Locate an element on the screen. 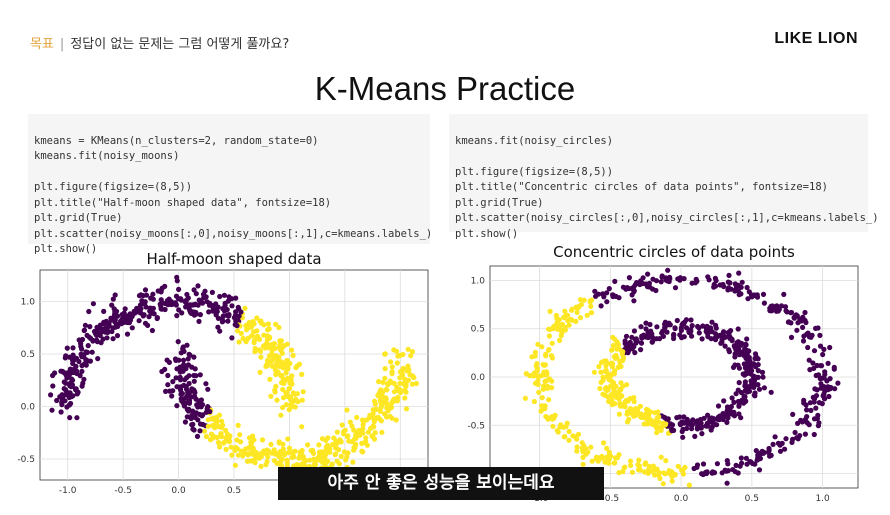  brand-logo: LIKE LION is located at coordinates (816, 38).